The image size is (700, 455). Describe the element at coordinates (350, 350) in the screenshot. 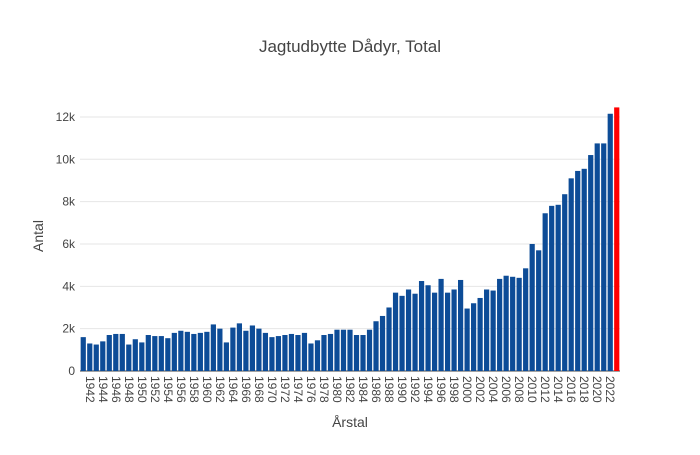

I see `bar-1982` at that location.